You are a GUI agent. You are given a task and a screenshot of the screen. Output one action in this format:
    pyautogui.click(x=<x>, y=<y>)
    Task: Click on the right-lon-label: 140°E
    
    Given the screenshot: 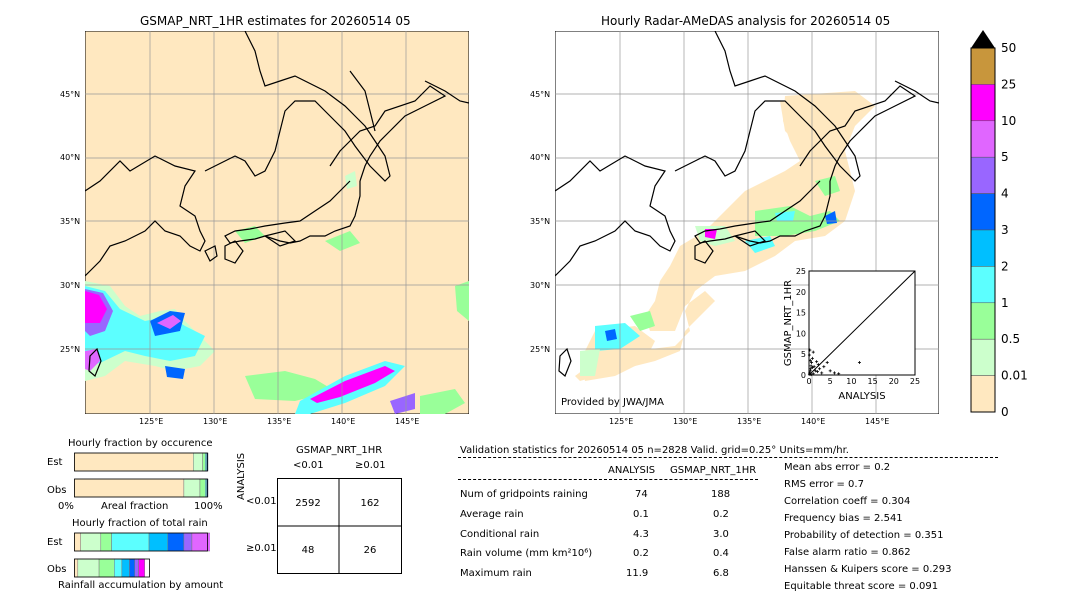 What is the action you would take?
    pyautogui.click(x=813, y=421)
    